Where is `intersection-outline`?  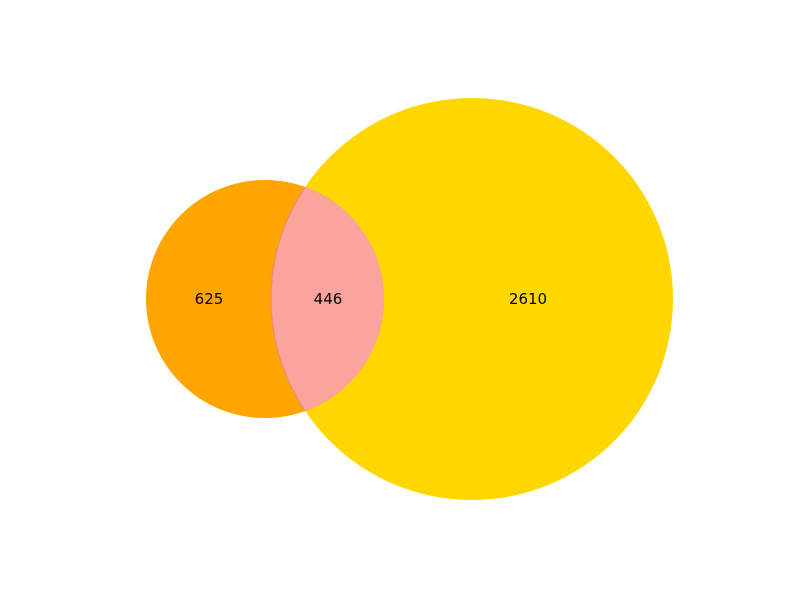 intersection-outline is located at coordinates (327, 299).